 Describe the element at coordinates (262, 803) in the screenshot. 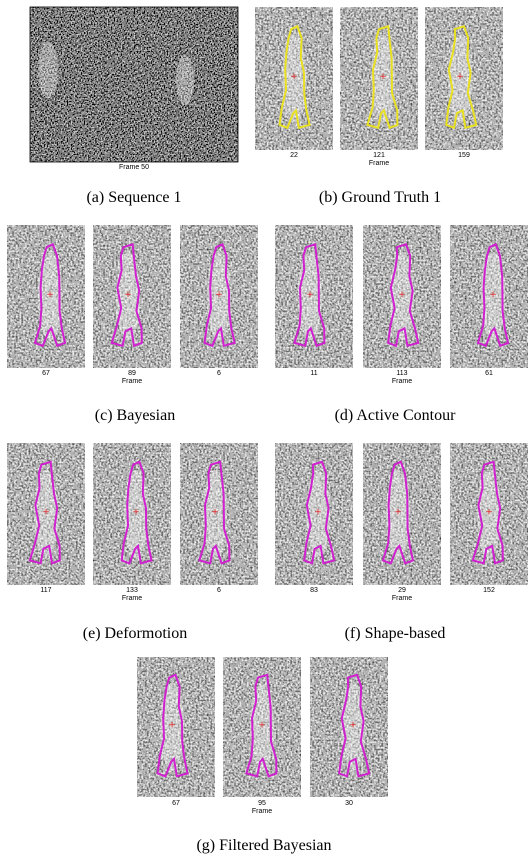

I see `frame-number: 95` at that location.